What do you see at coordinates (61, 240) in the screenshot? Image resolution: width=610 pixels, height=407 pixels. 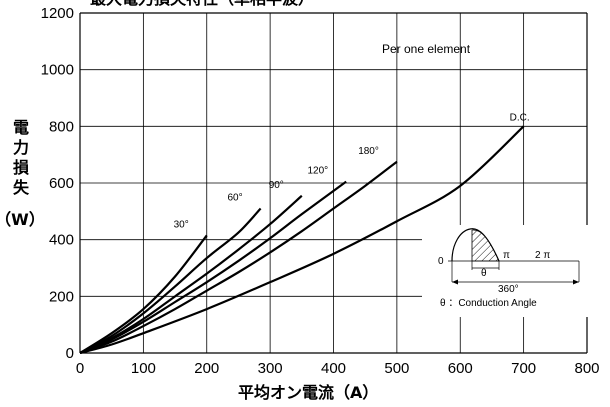 I see `y-tick-label: 400` at bounding box center [61, 240].